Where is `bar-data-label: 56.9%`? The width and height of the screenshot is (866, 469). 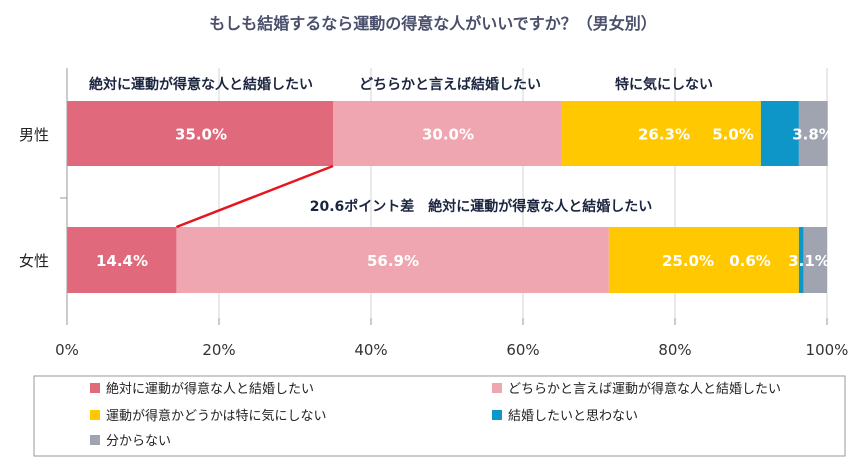
bar-data-label: 56.9% is located at coordinates (393, 261).